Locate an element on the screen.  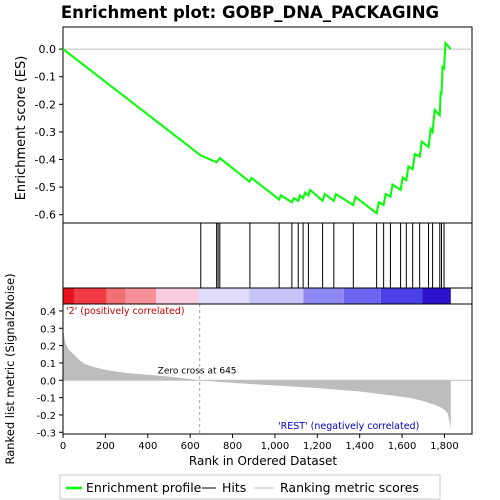
es-y-tick-label: -0.2 is located at coordinates (45, 104).